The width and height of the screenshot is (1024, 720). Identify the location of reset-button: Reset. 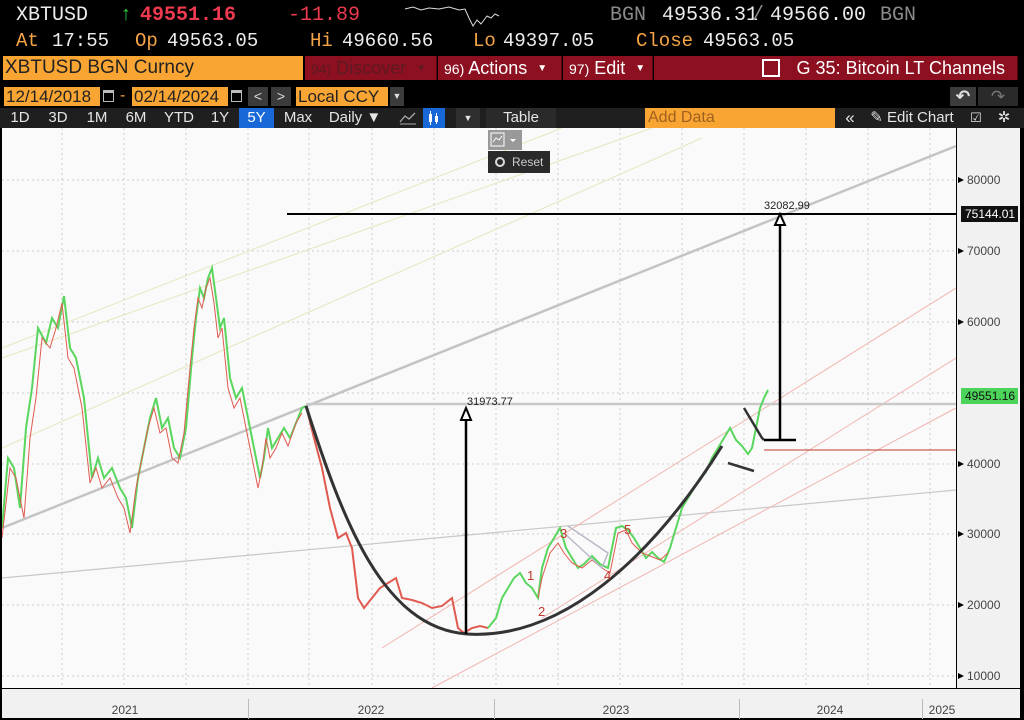
(519, 162).